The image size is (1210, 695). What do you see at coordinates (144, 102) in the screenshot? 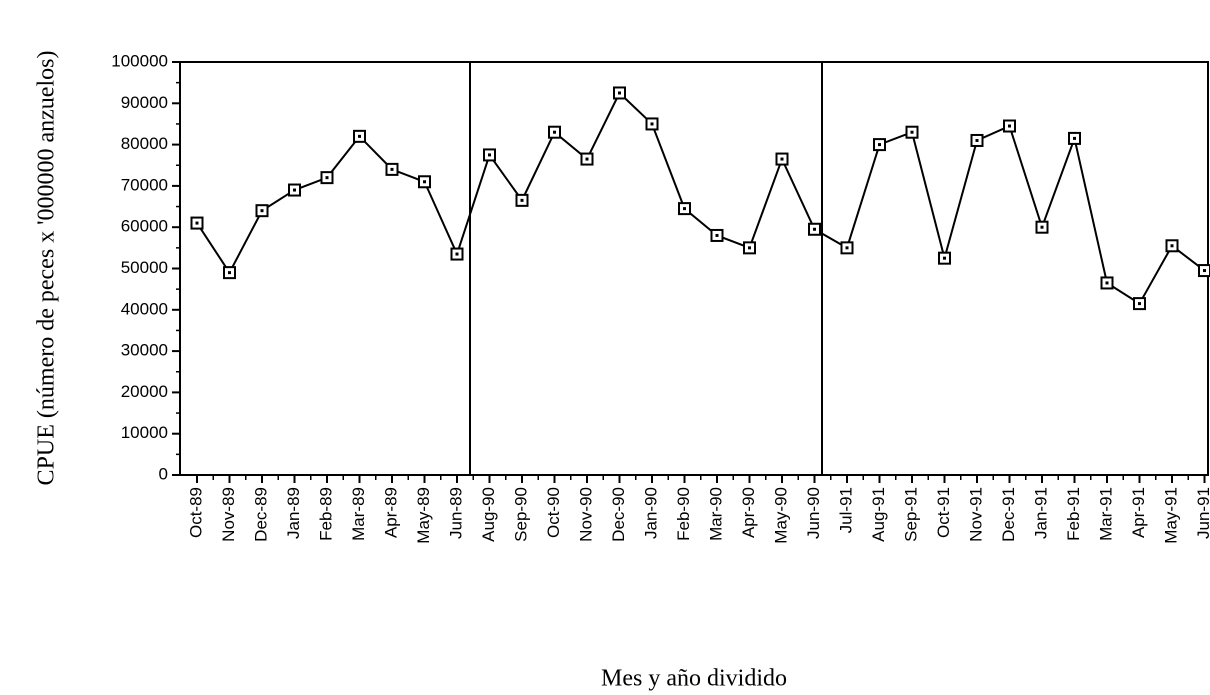
I see `y-tick-label: 90000` at bounding box center [144, 102].